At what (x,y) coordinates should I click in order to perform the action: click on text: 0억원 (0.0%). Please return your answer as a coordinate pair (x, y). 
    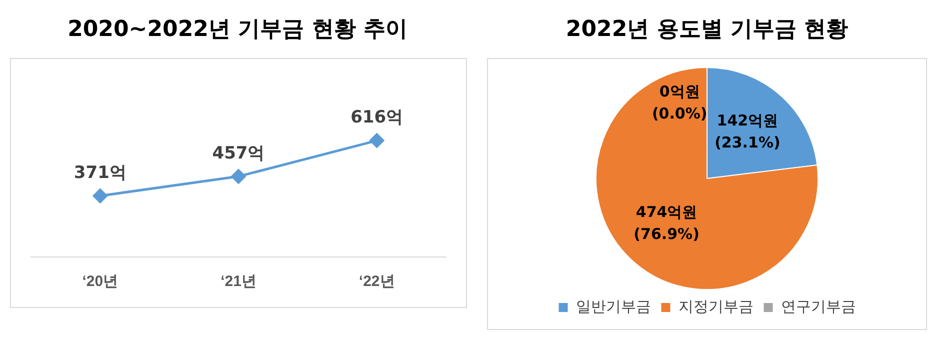
    Looking at the image, I should click on (680, 102).